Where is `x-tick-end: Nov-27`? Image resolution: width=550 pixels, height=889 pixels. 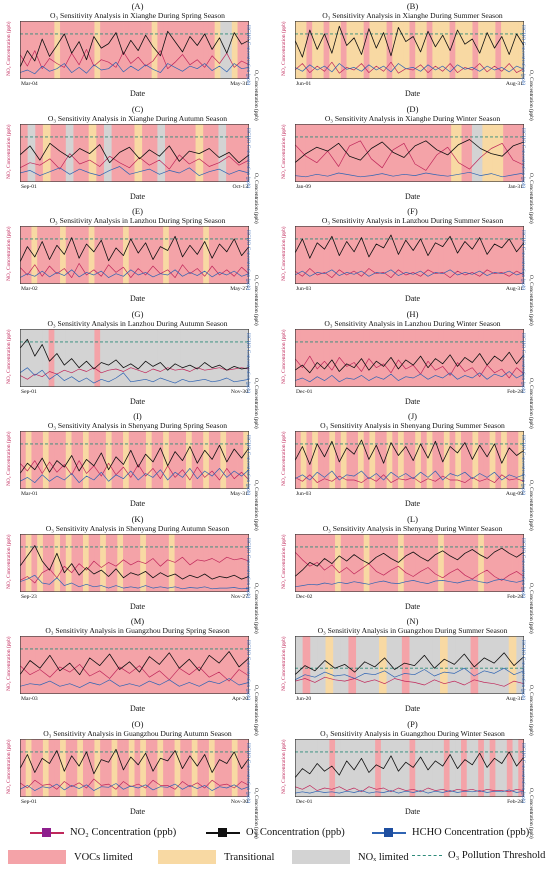 x-tick-end: Nov-27 is located at coordinates (239, 596).